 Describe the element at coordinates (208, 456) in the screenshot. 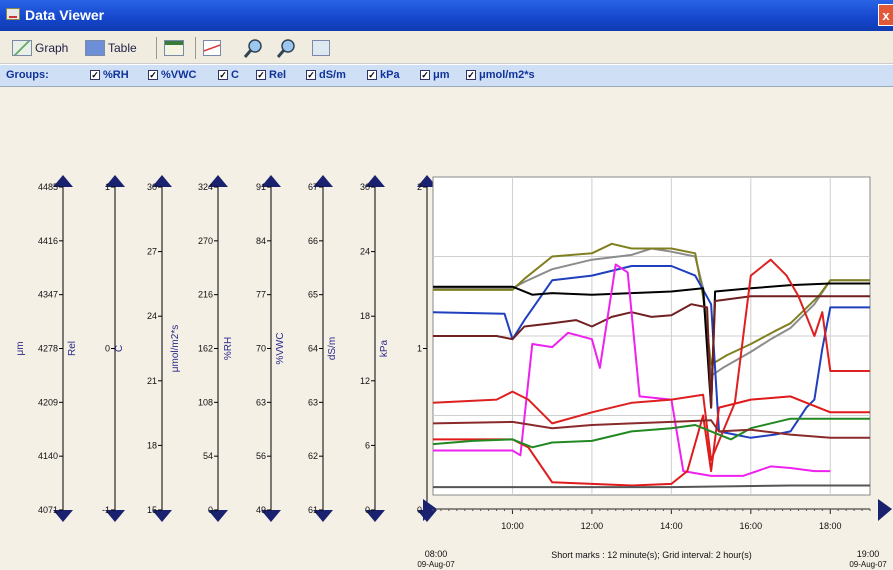

I see `y-tick-label: 54` at that location.